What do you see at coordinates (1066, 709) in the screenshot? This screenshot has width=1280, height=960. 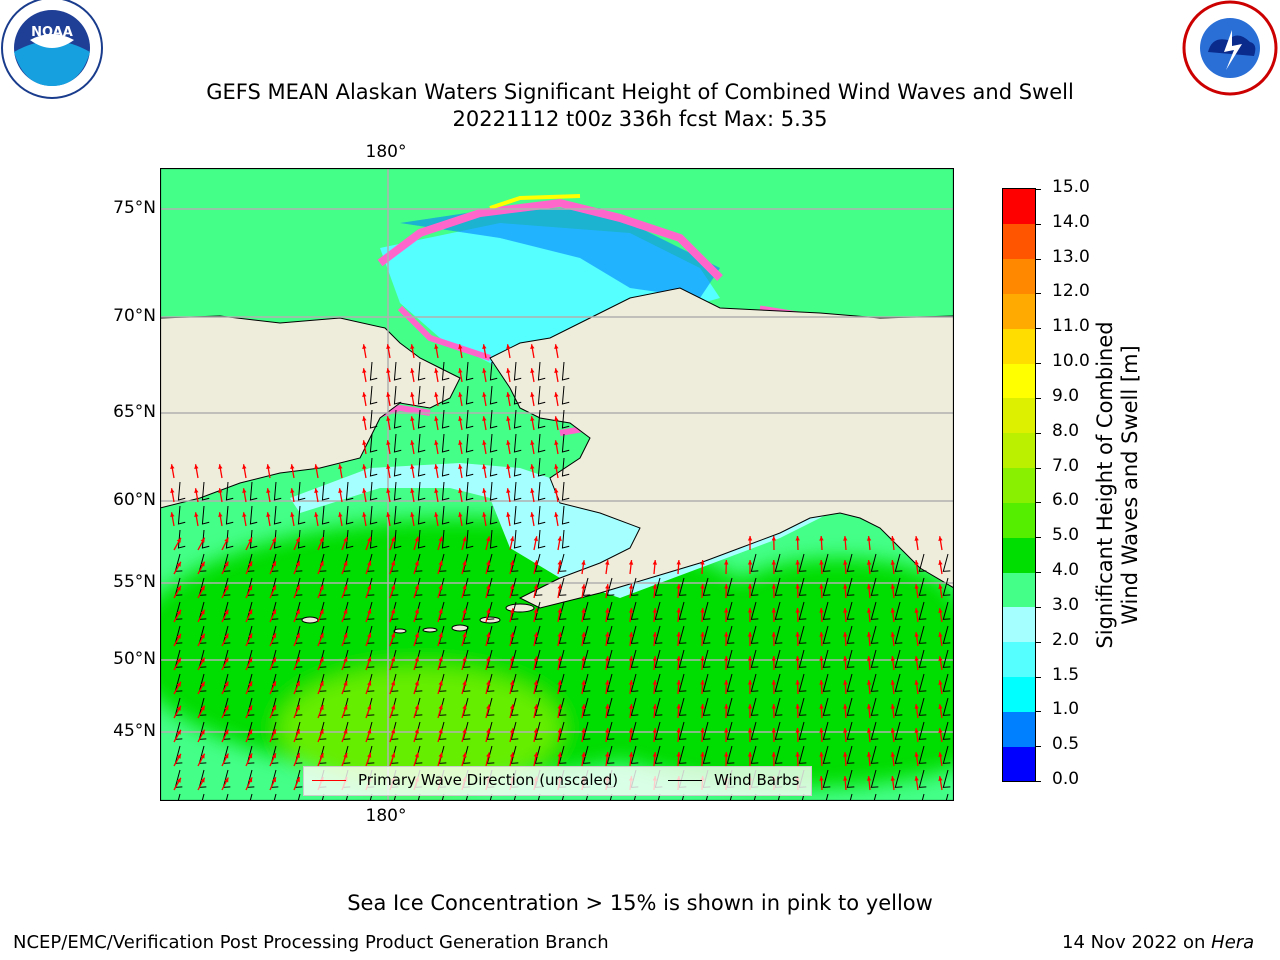 I see `colorbar-tick-label: 1.0` at bounding box center [1066, 709].